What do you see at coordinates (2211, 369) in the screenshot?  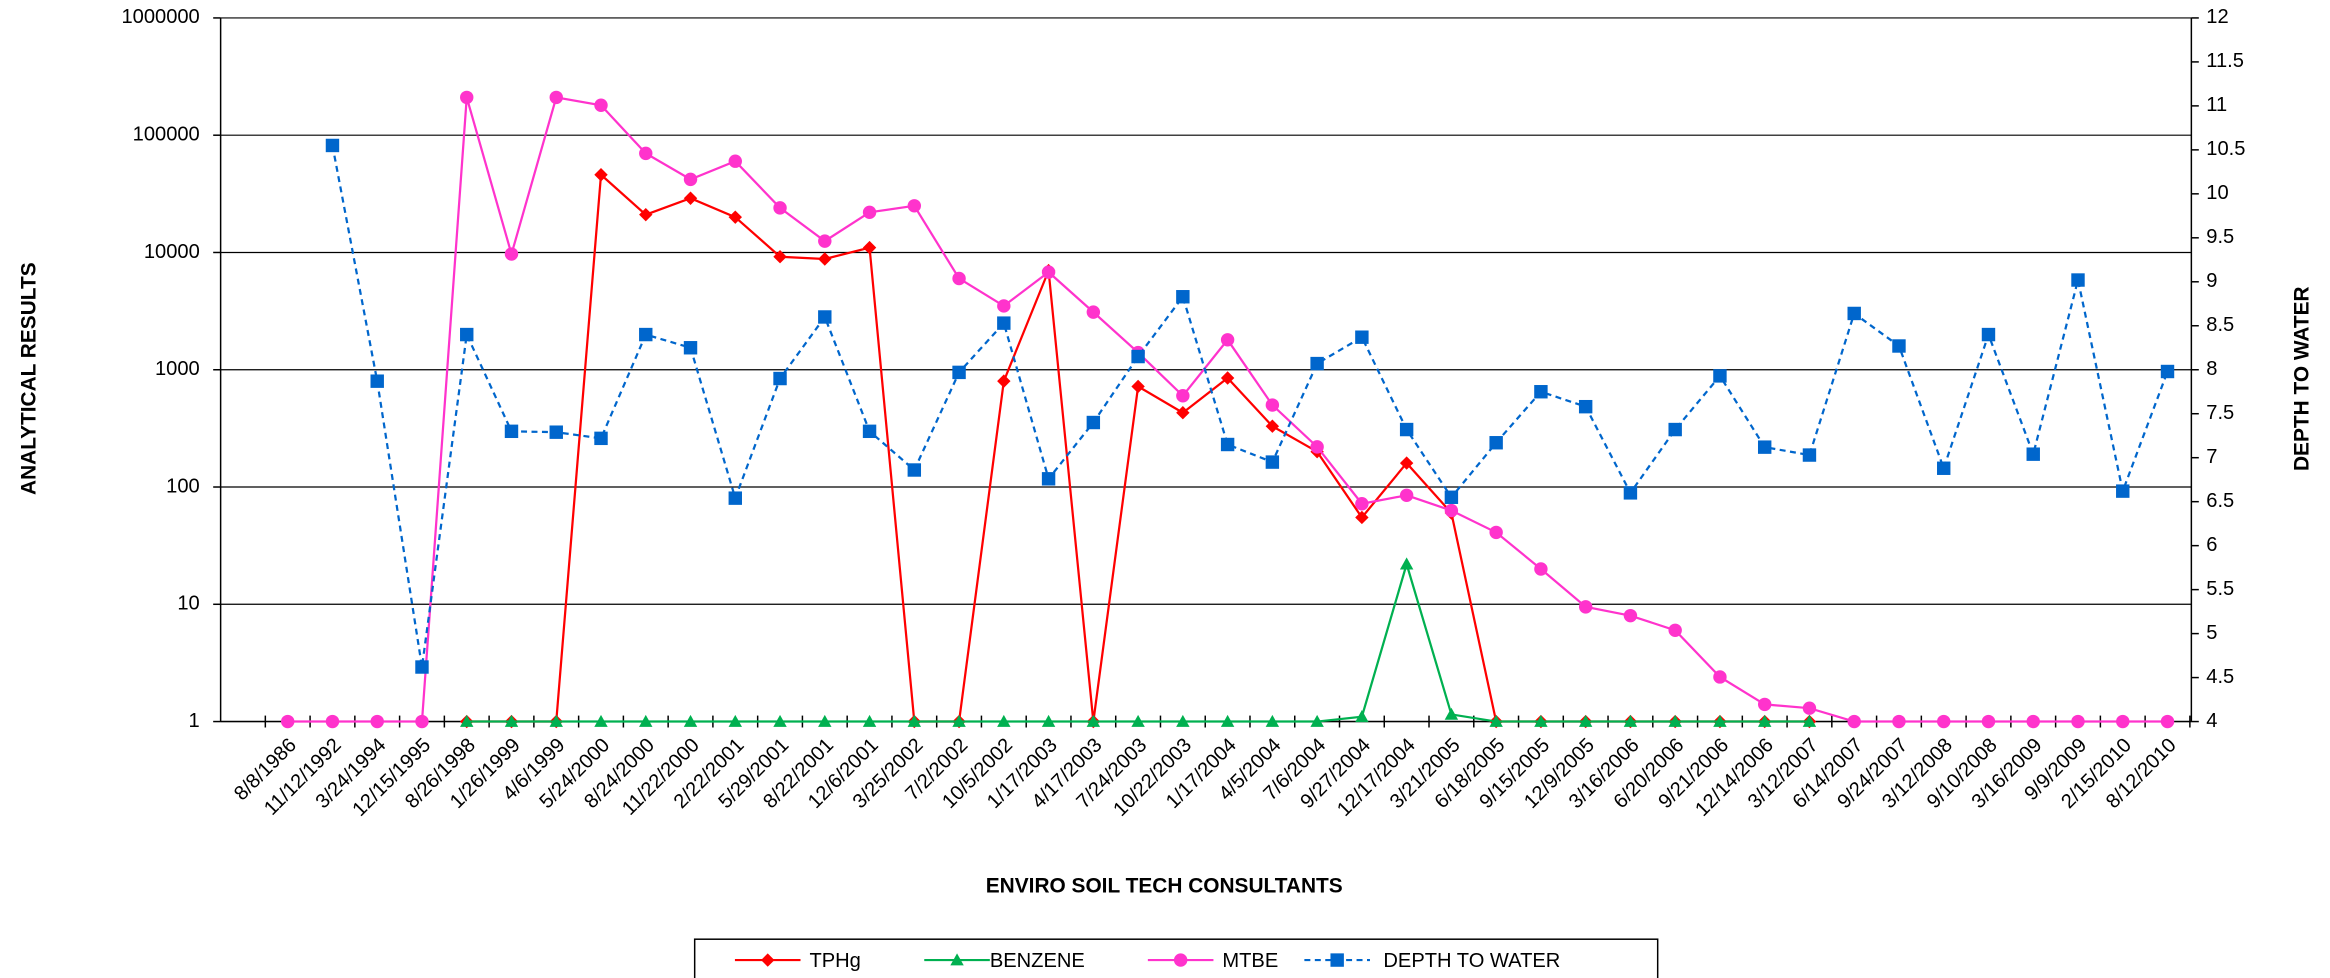 I see `y2-tick-label: 8` at bounding box center [2211, 369].